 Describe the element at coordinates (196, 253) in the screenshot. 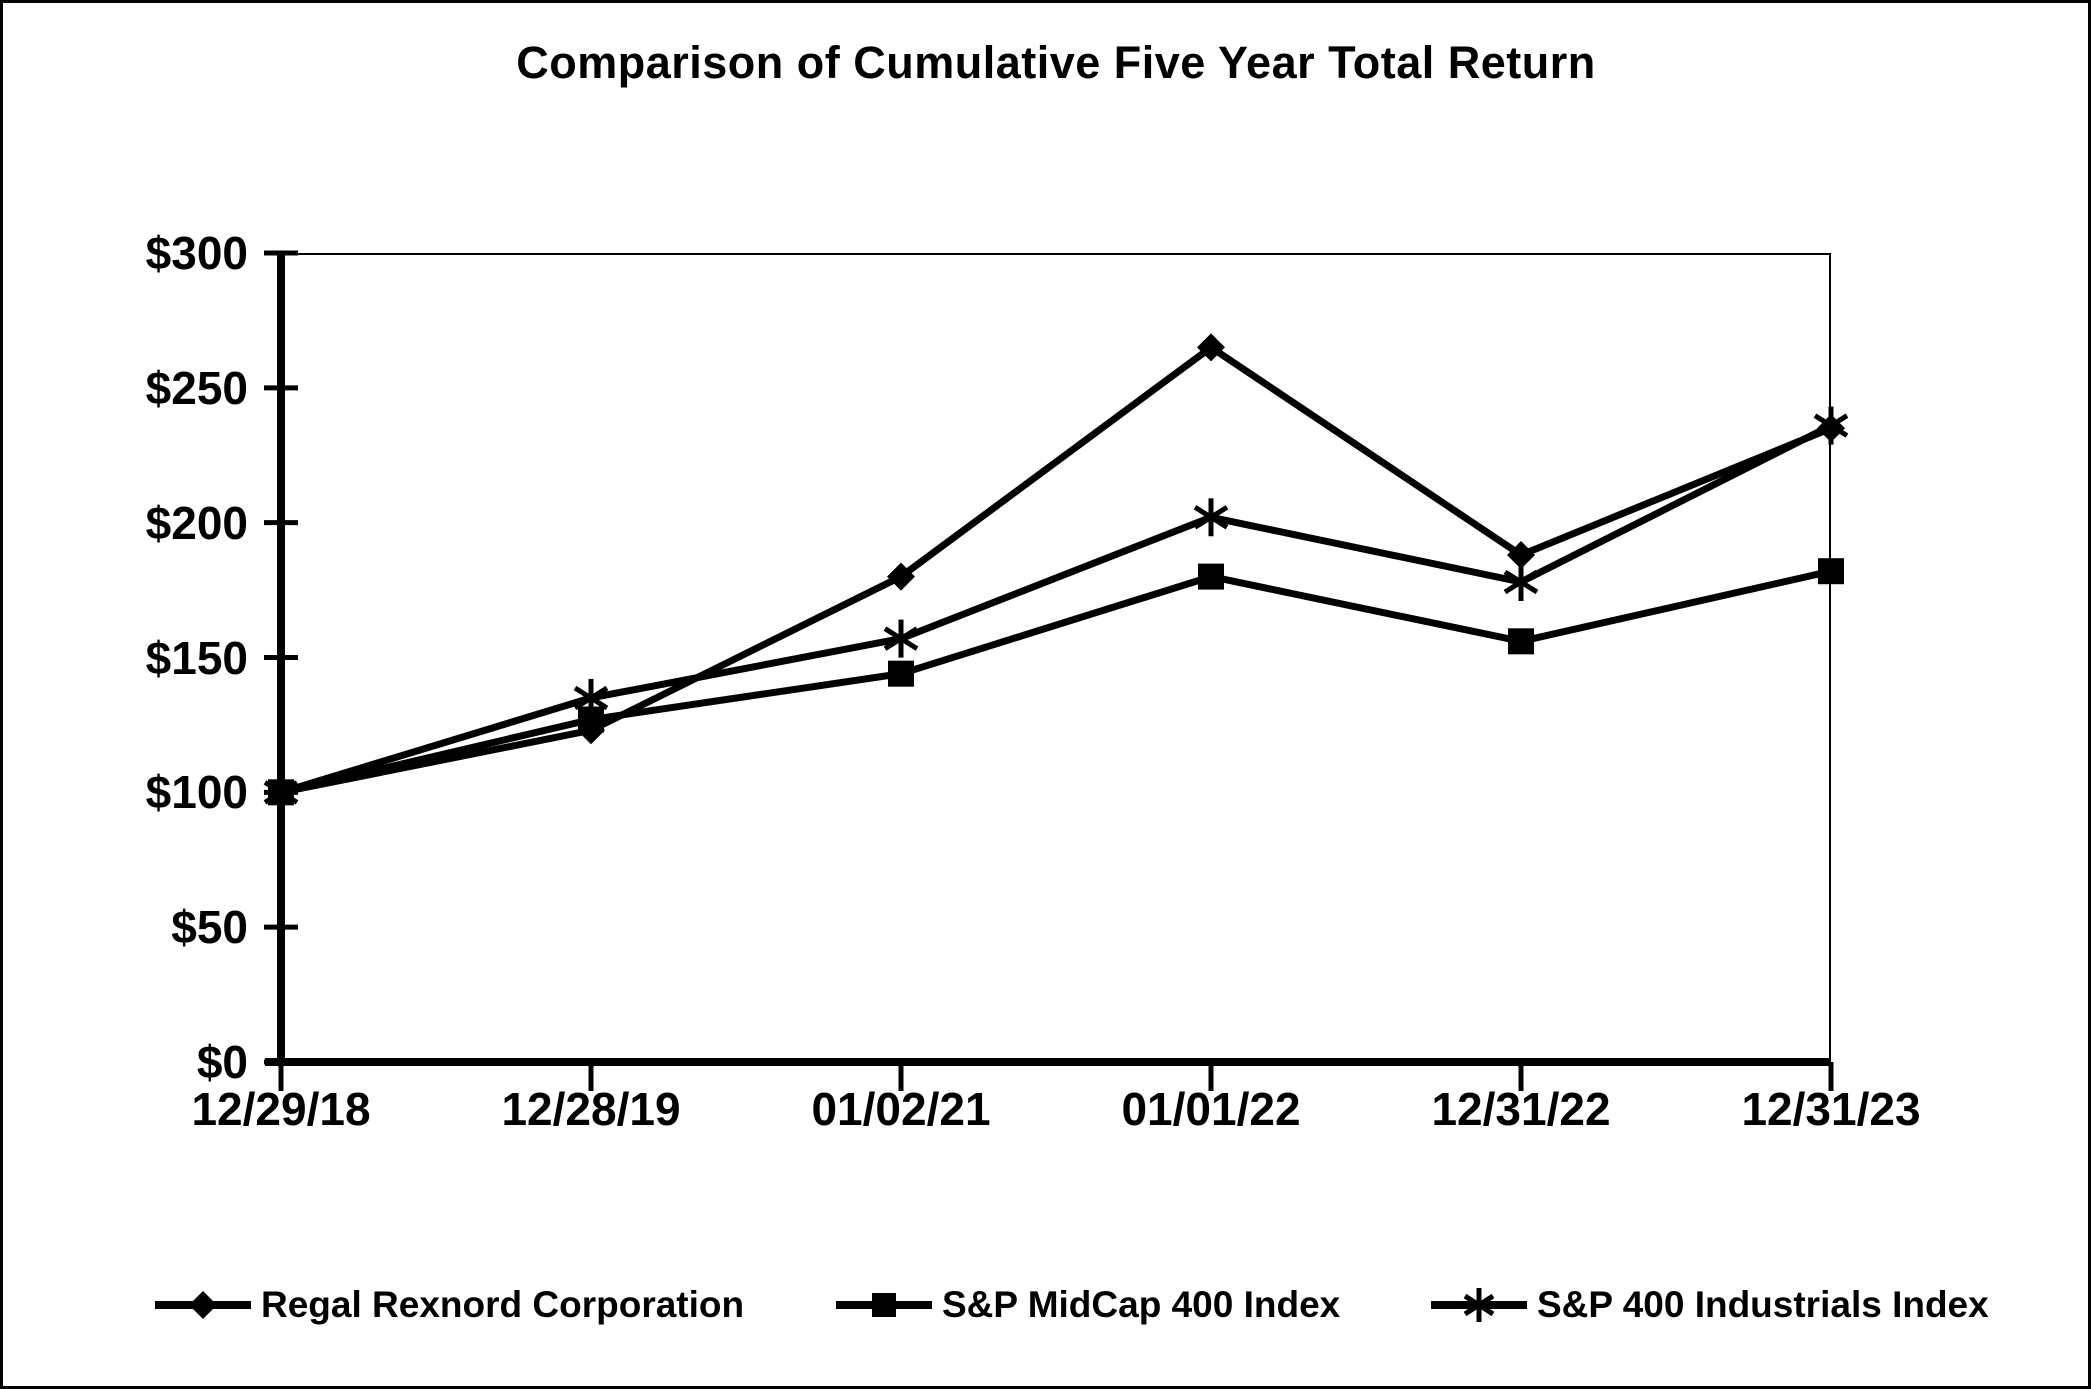

I see `y-tick-label: $300` at that location.